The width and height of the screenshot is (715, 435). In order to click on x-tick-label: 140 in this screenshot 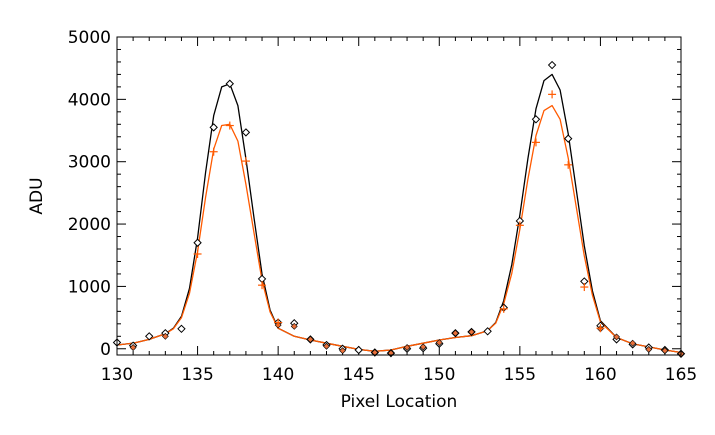, I will do `click(278, 375)`.